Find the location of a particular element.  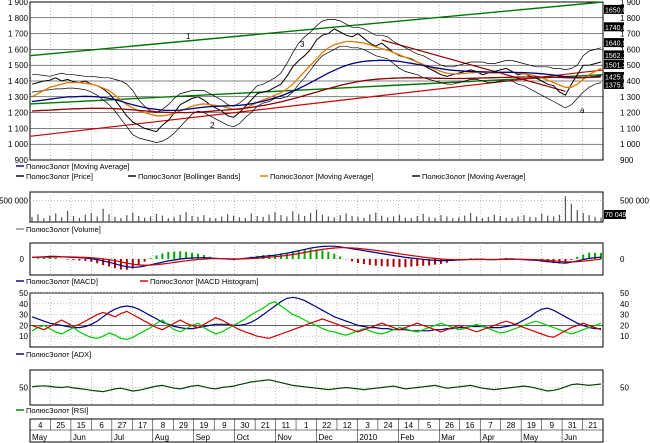

x-day-label: 29 is located at coordinates (183, 425).